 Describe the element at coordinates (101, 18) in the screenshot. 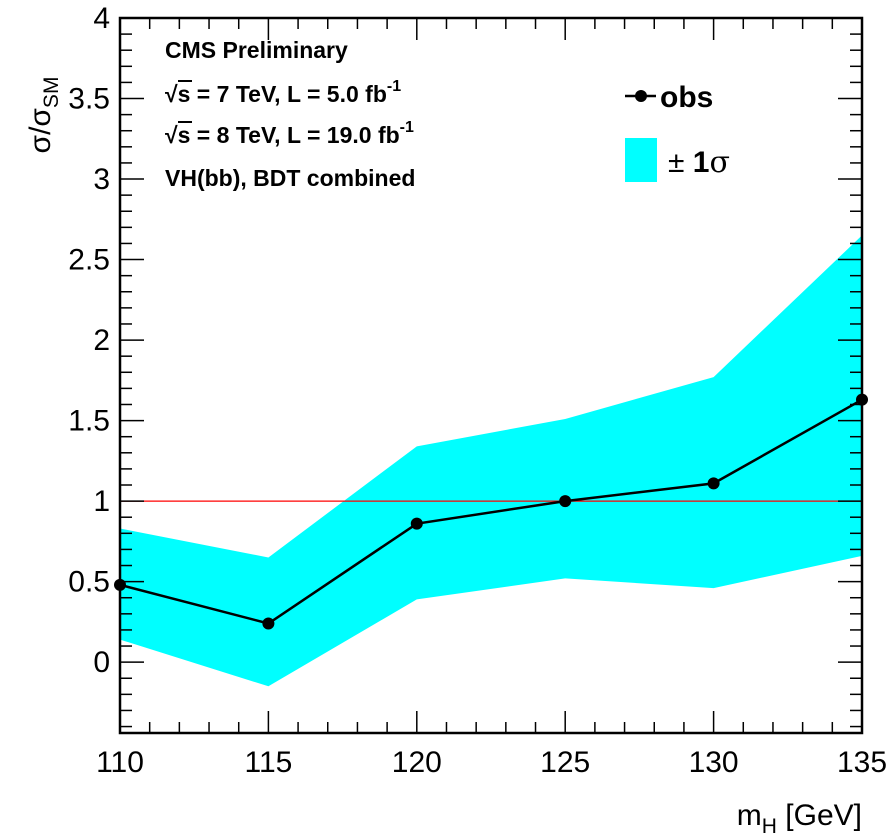

I see `y-tick-label-4: 4` at that location.